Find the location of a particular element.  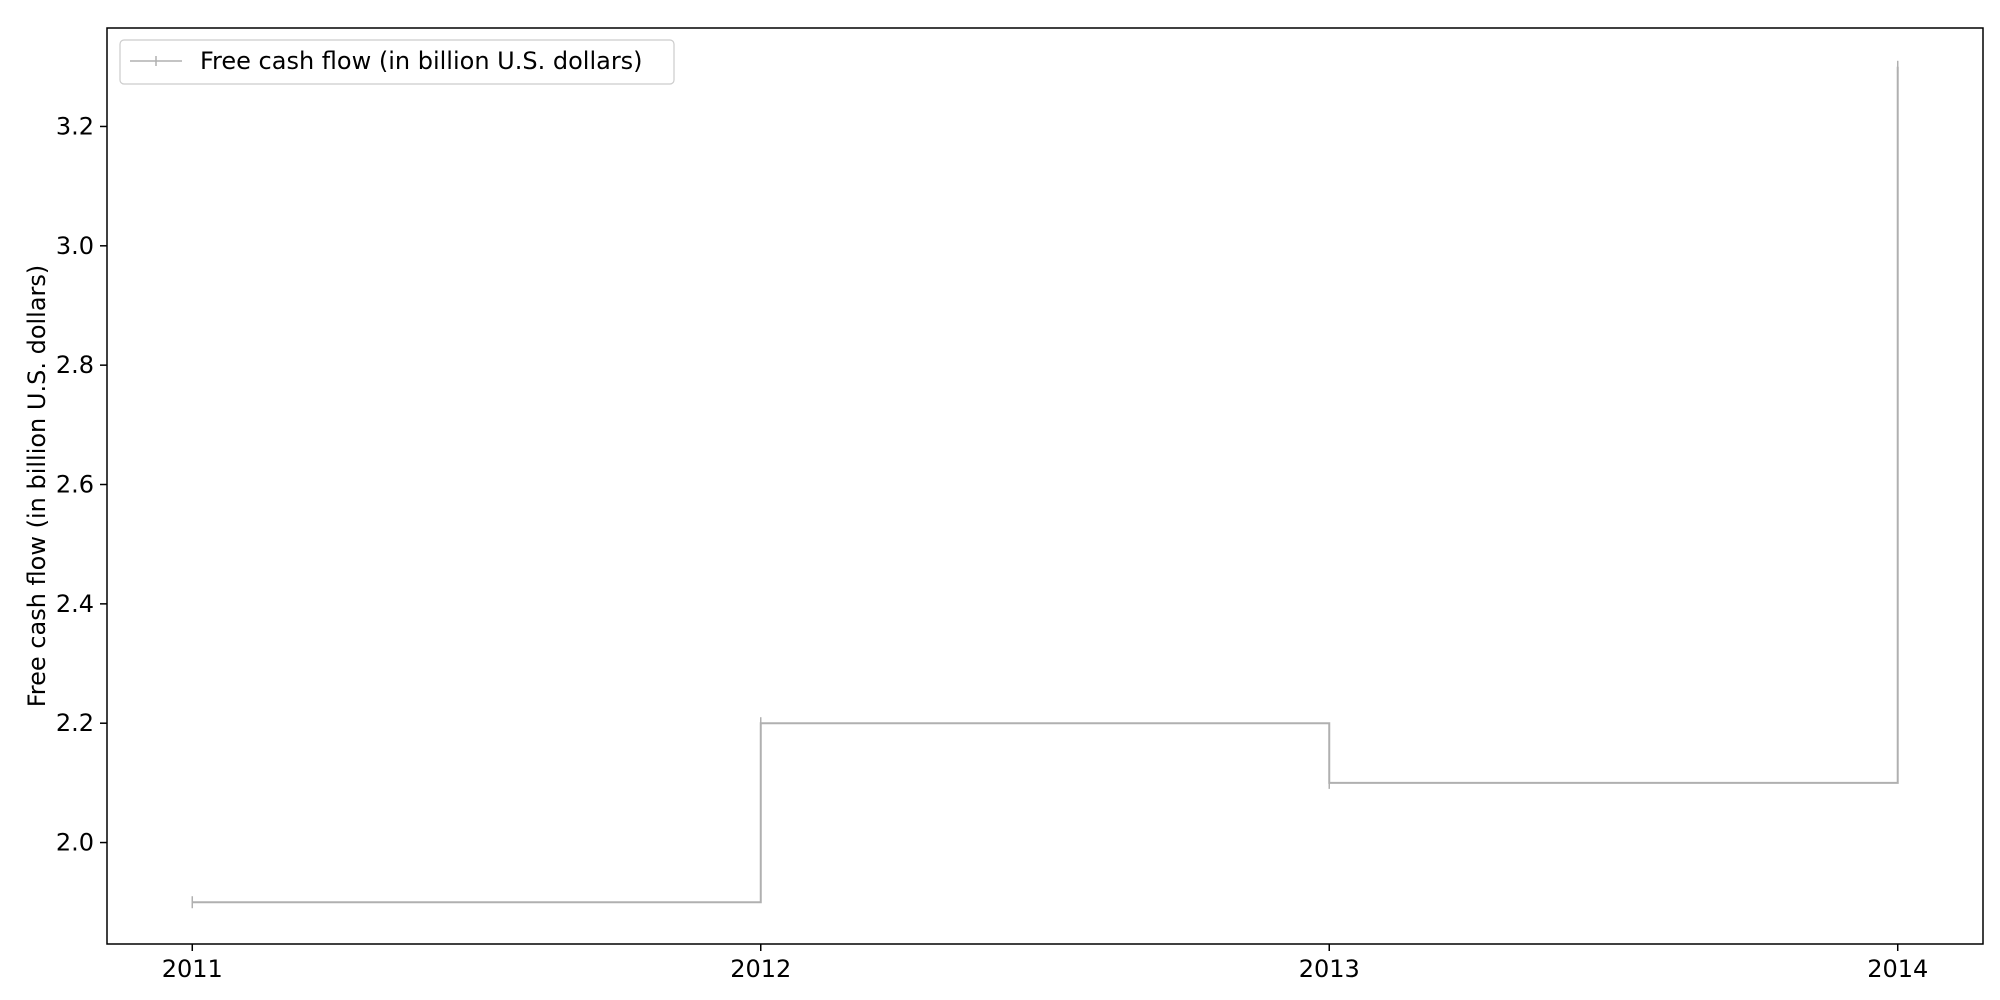

y-tick-label: 3.2 is located at coordinates (75, 126).